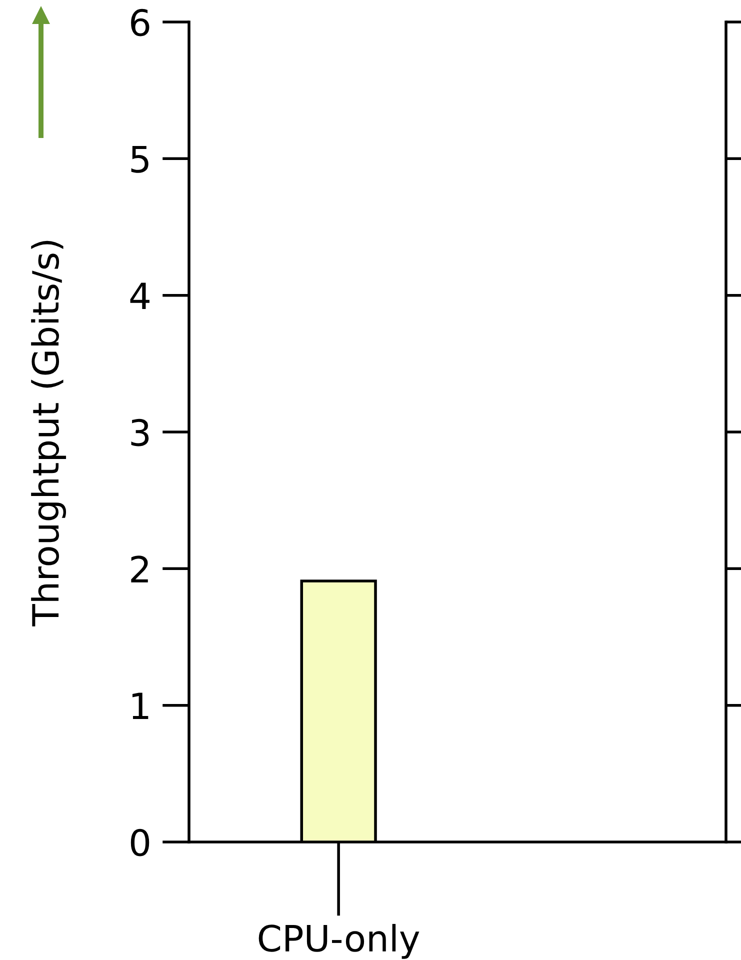  What do you see at coordinates (339, 941) in the screenshot?
I see `x-tick-label: CPU-only` at bounding box center [339, 941].